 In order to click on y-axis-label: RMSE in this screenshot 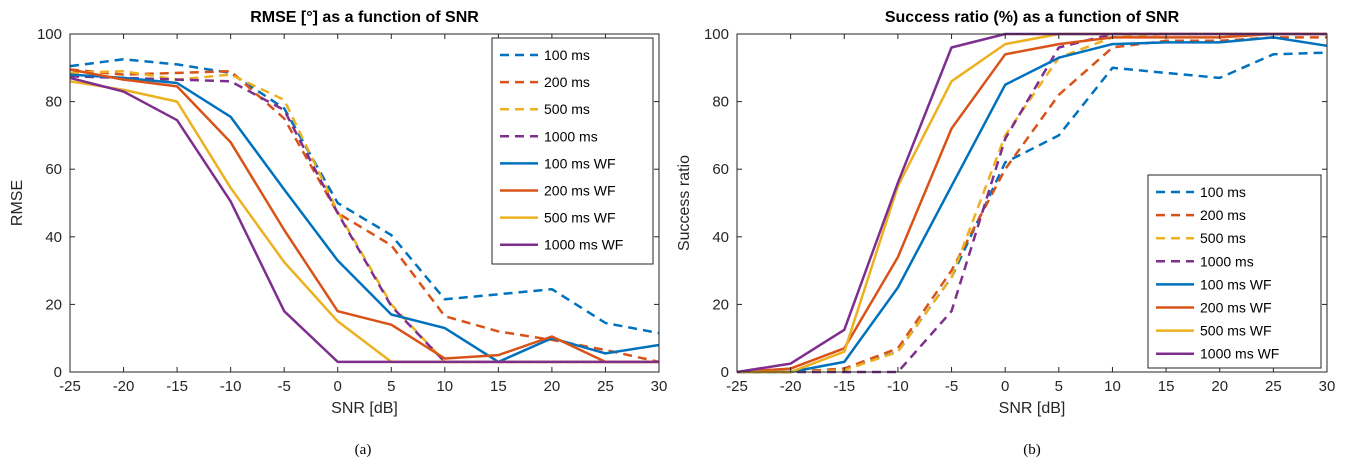, I will do `click(17, 203)`.